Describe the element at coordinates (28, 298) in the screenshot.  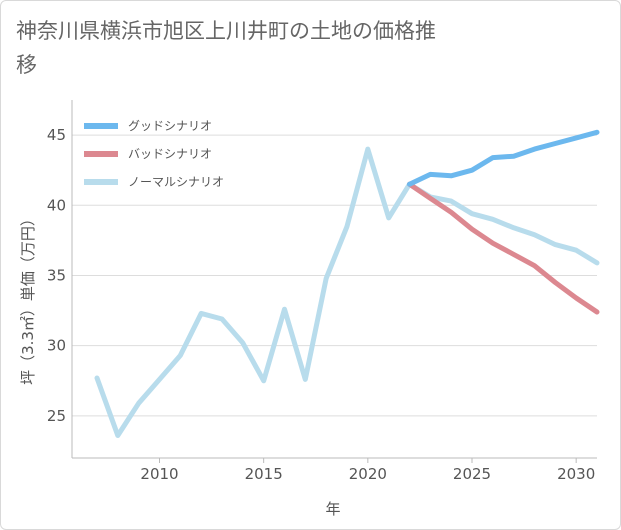
I see `y-axis-label: 坪（3.3㎡）単価（万円）` at that location.